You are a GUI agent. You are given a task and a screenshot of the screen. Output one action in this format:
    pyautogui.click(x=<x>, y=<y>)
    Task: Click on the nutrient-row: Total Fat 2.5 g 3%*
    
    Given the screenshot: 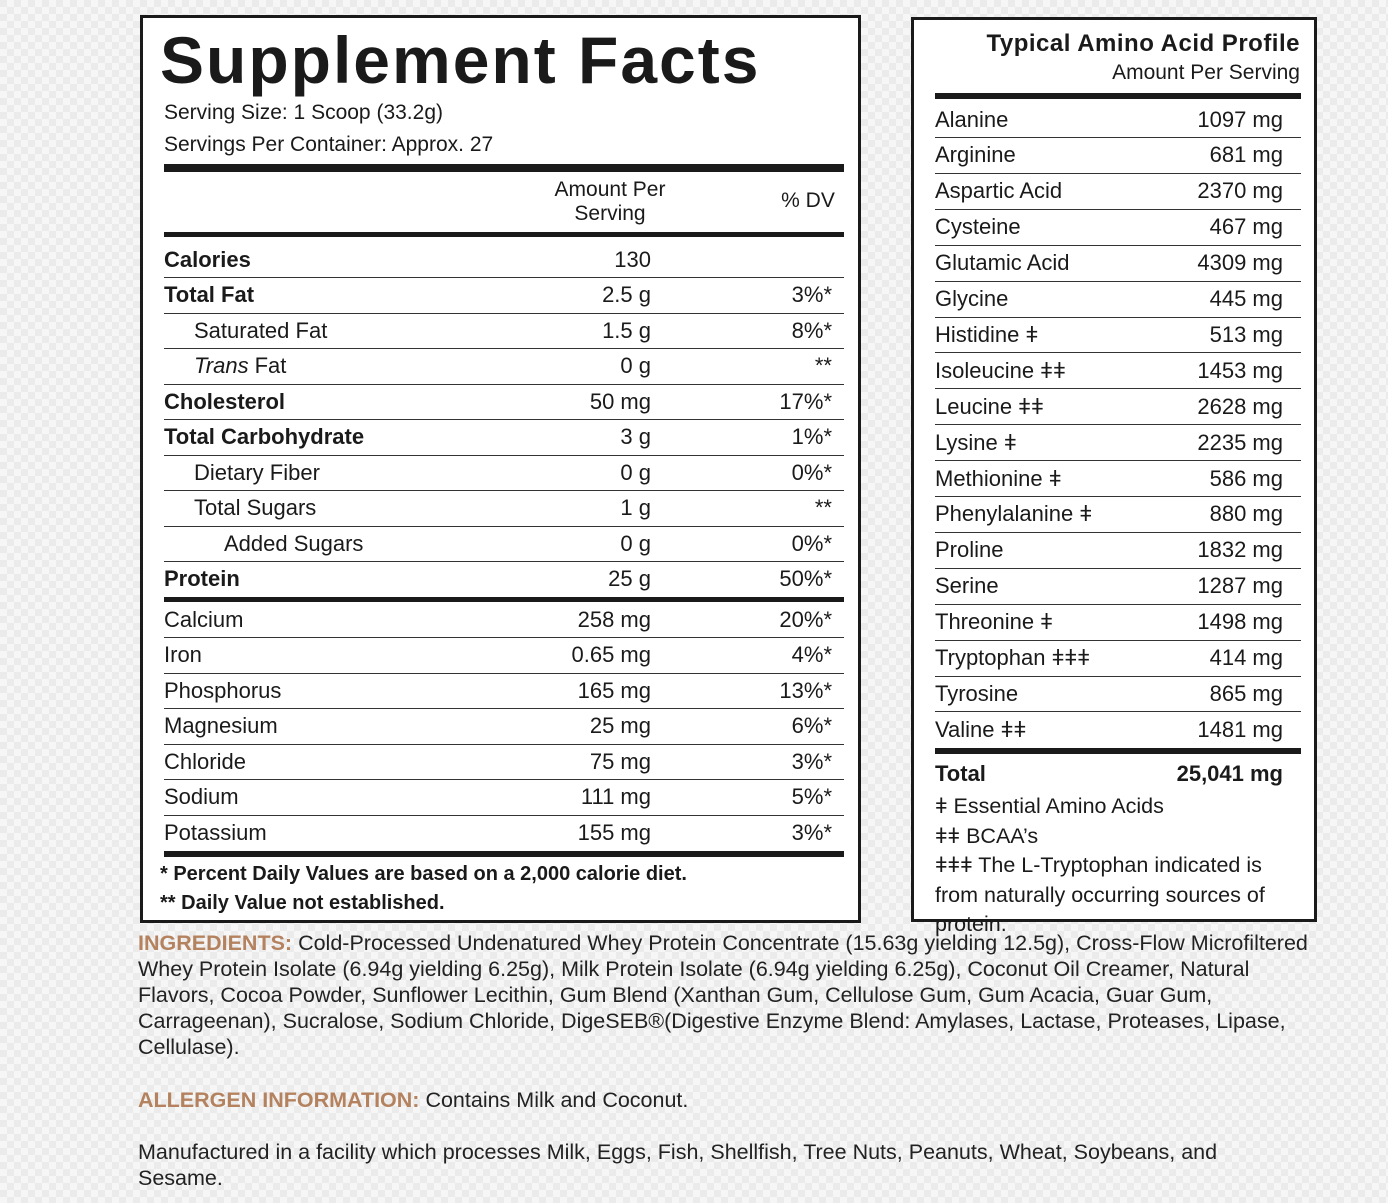 What is the action you would take?
    pyautogui.click(x=504, y=296)
    